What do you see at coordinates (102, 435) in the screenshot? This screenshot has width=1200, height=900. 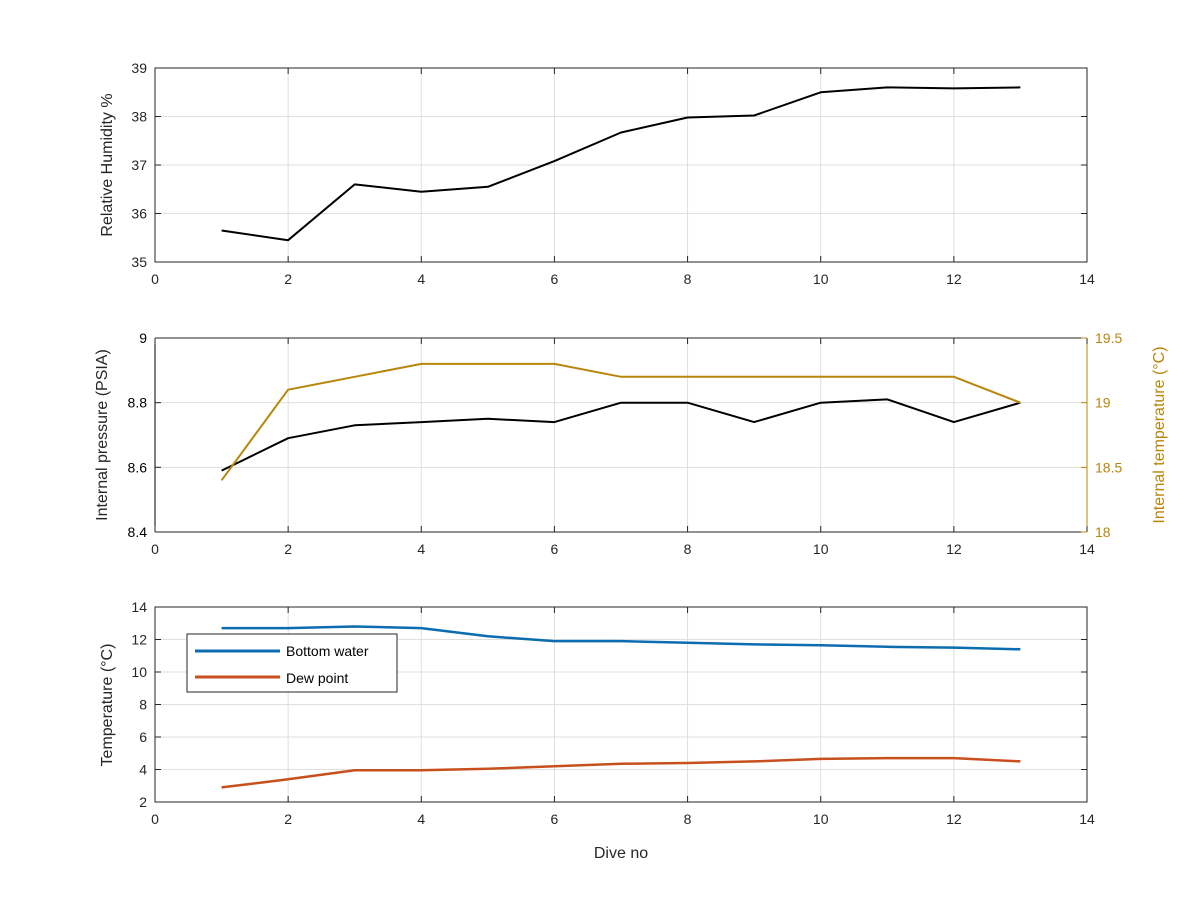 I see `pressure-y-label: Internal pressure (PSIA)` at bounding box center [102, 435].